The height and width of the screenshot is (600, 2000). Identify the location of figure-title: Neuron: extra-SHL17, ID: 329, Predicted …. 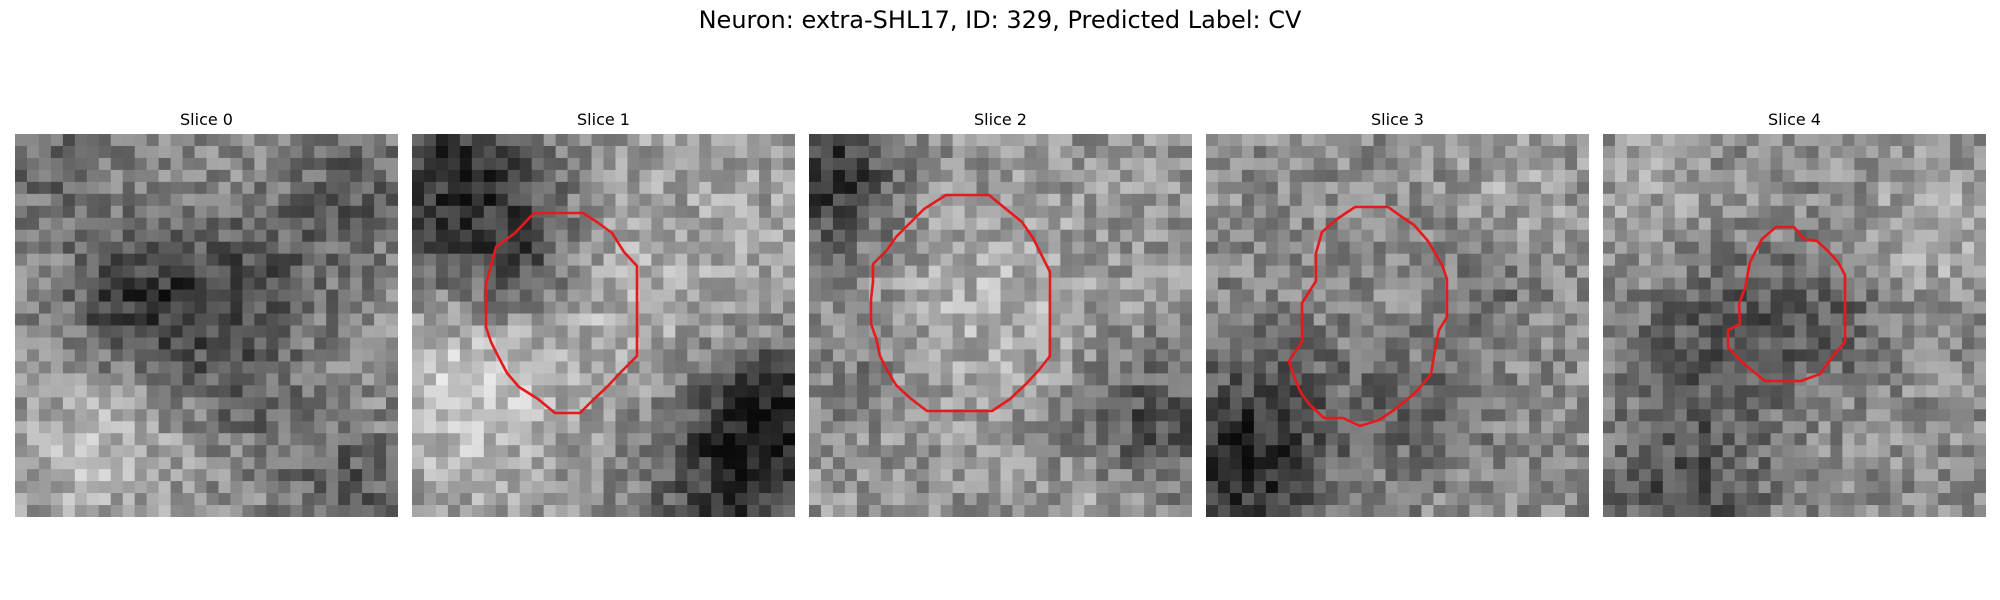
(1000, 20).